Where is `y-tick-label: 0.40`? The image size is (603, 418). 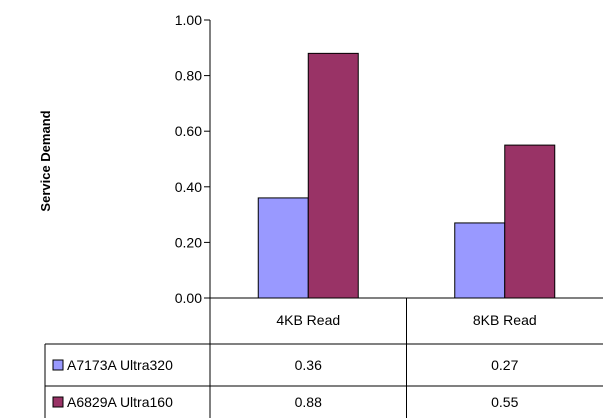 y-tick-label: 0.40 is located at coordinates (188, 187).